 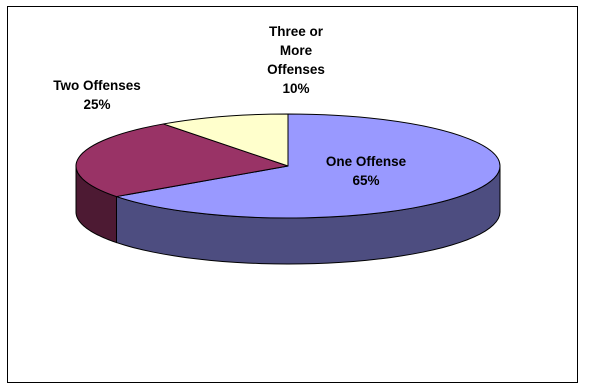 I want to click on data-label-three-or-more-offenses: Three or More Offenses 10%, so click(x=296, y=60).